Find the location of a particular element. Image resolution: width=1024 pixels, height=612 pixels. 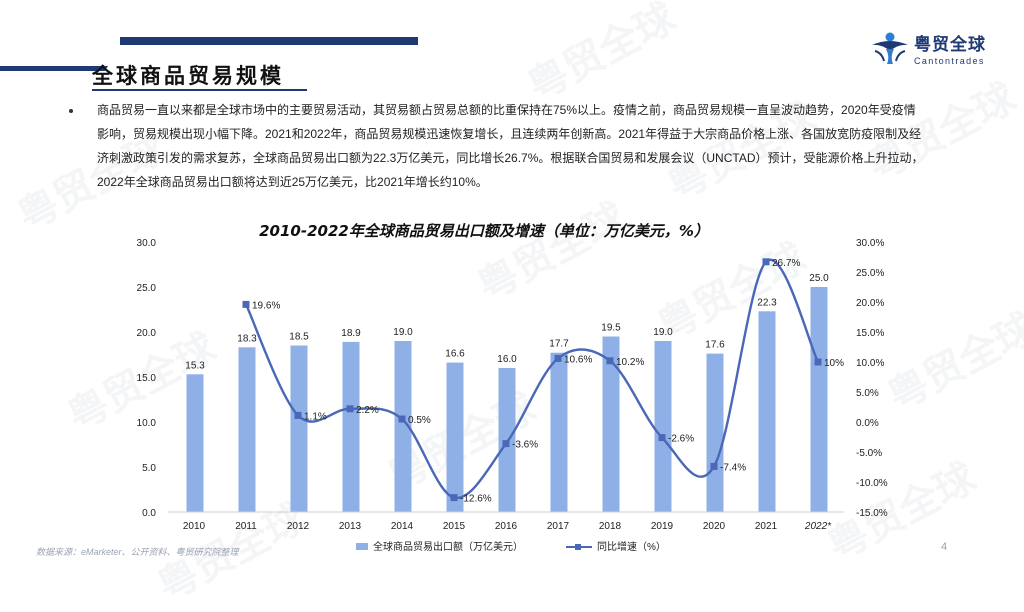

y-left-tick-label: 15.0 is located at coordinates (147, 378).